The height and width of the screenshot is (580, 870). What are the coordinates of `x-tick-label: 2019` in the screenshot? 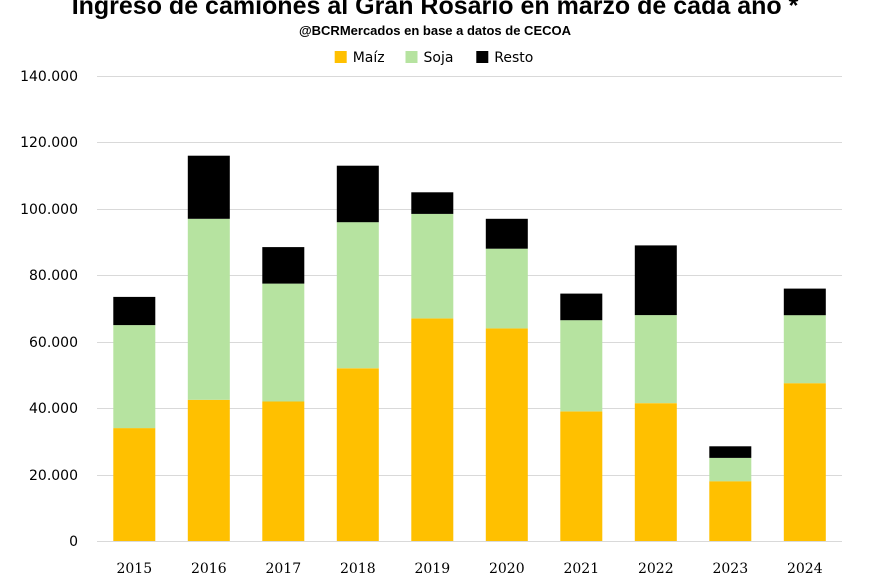 It's located at (432, 569).